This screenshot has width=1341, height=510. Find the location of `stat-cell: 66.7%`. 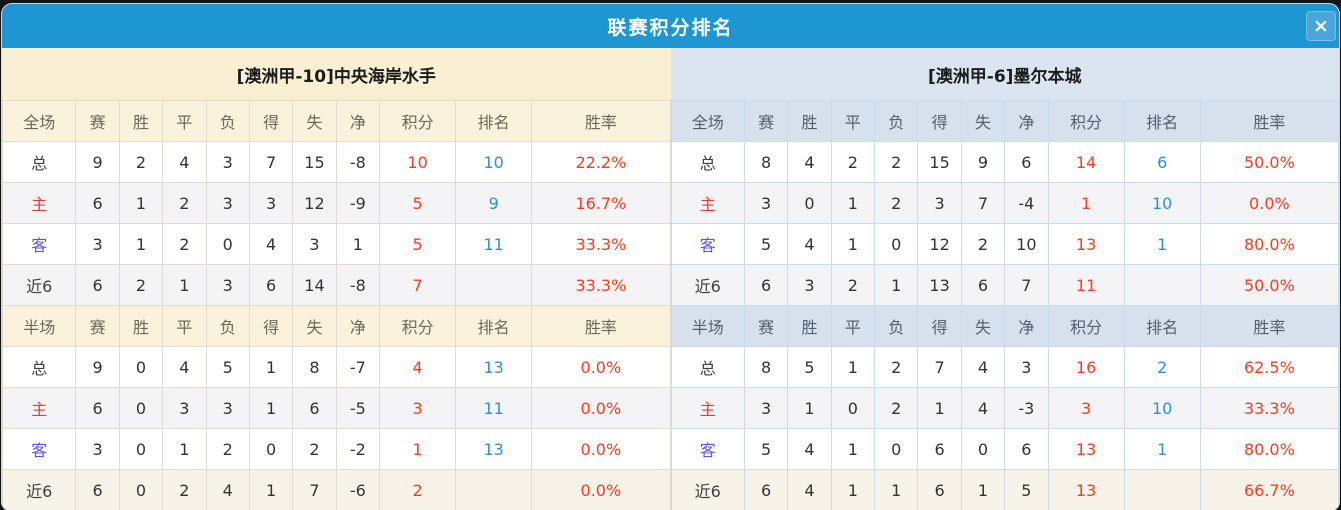

stat-cell: 66.7% is located at coordinates (1269, 489).